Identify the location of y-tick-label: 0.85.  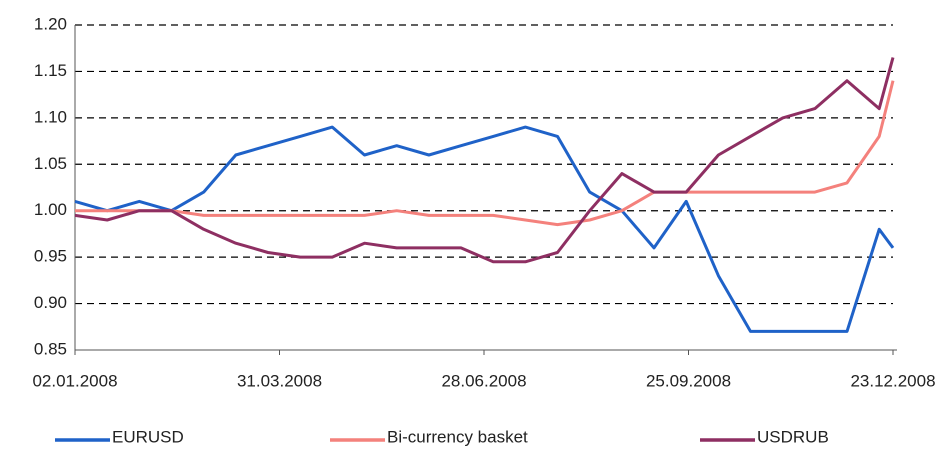
(50, 348).